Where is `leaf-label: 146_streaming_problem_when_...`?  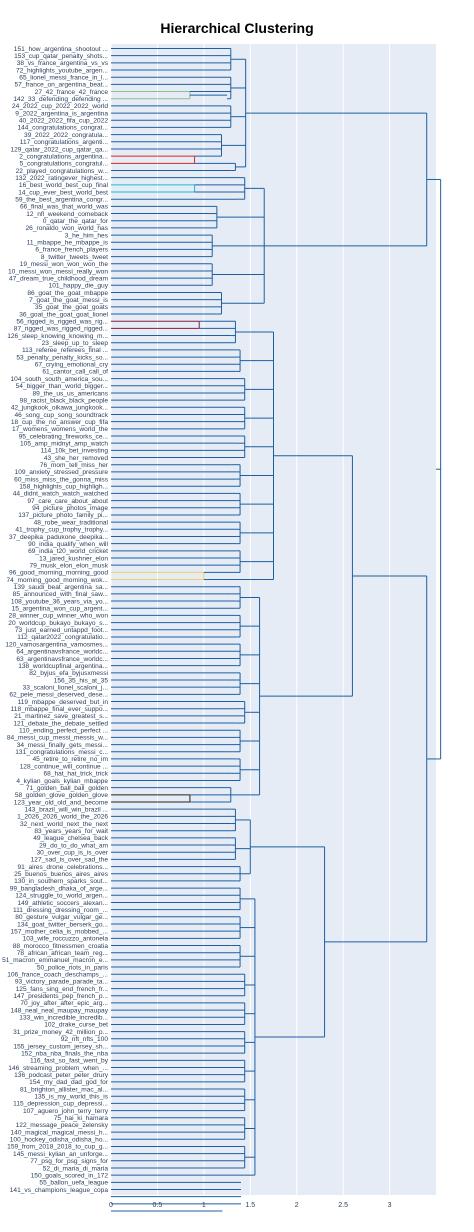 leaf-label: 146_streaming_problem_when_... is located at coordinates (58, 1068).